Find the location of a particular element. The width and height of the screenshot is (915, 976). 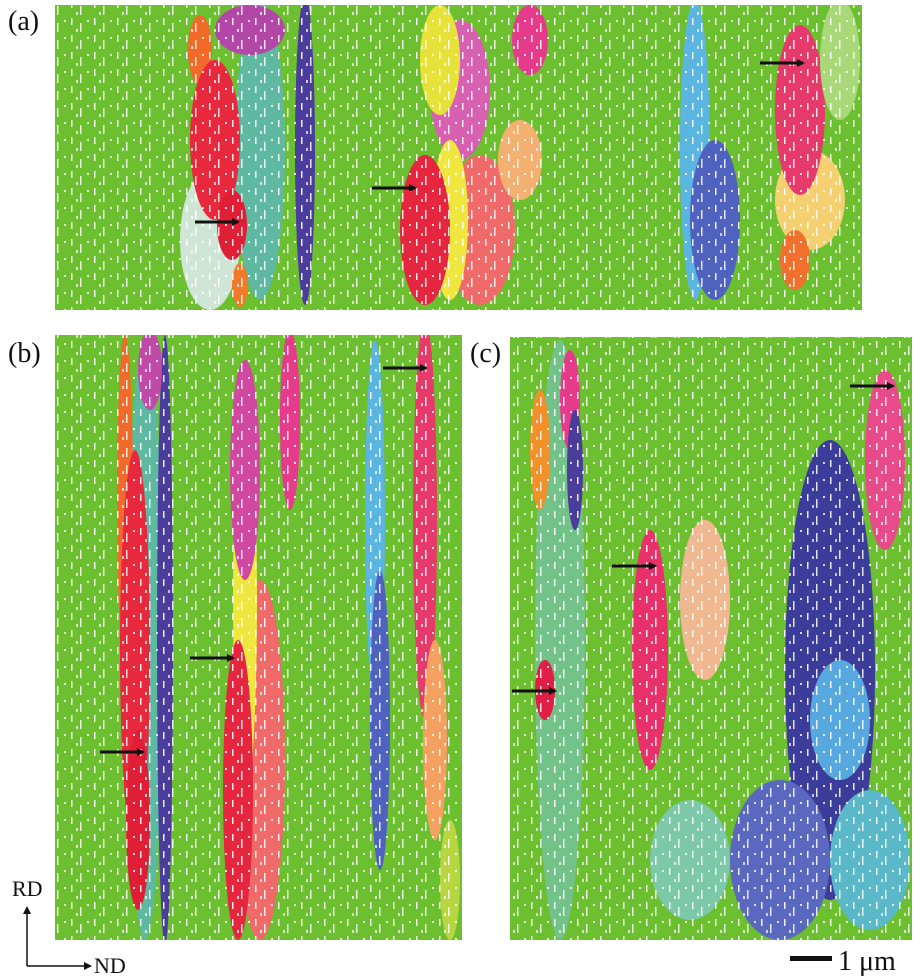

scale-bar is located at coordinates (811, 958).